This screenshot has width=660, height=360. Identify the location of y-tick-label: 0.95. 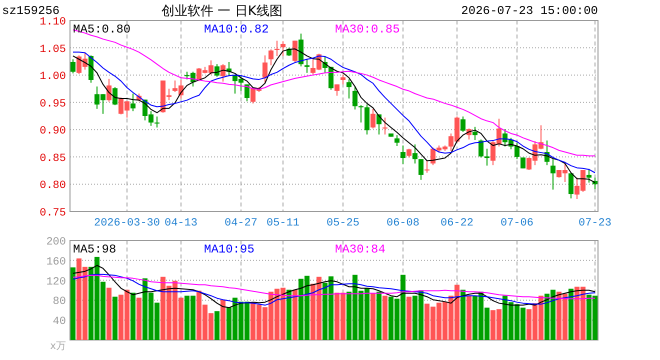
(53, 104).